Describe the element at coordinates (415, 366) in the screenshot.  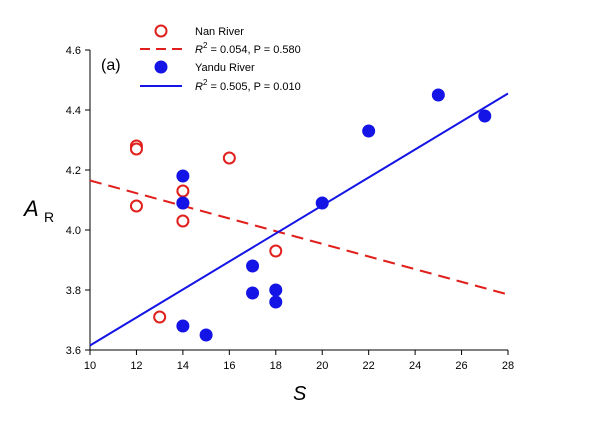
I see `x-tick-label: 24` at that location.